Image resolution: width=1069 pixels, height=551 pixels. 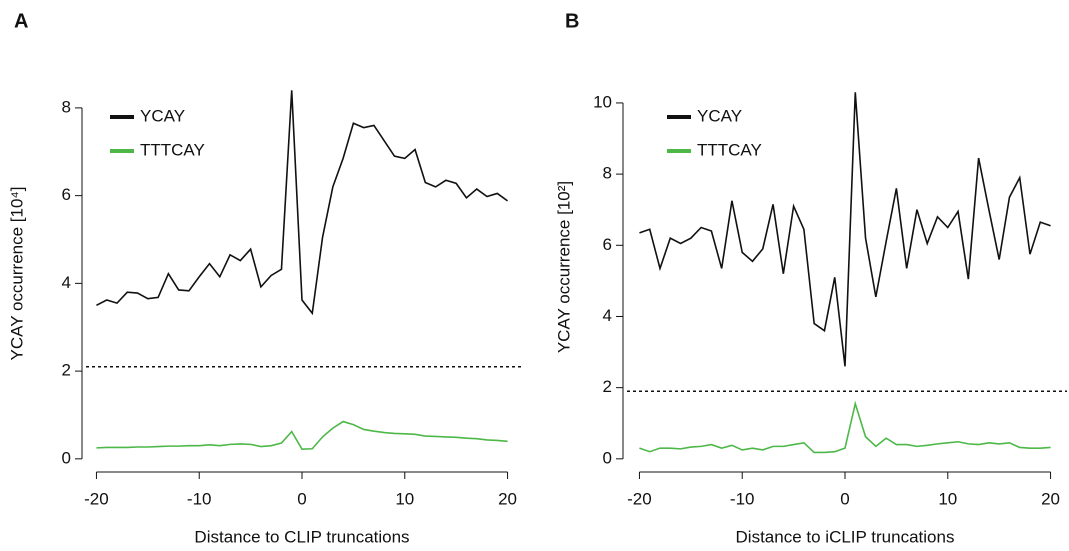 I want to click on x-axis-title: Distance to iCLIP truncations, so click(x=845, y=536).